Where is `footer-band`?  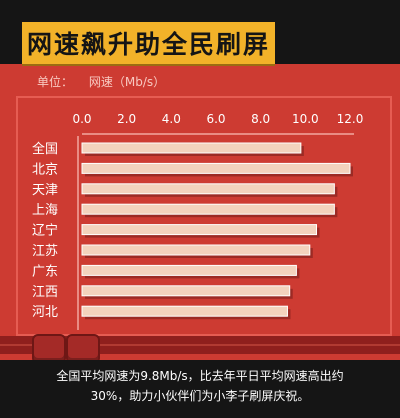 footer-band is located at coordinates (200, 389).